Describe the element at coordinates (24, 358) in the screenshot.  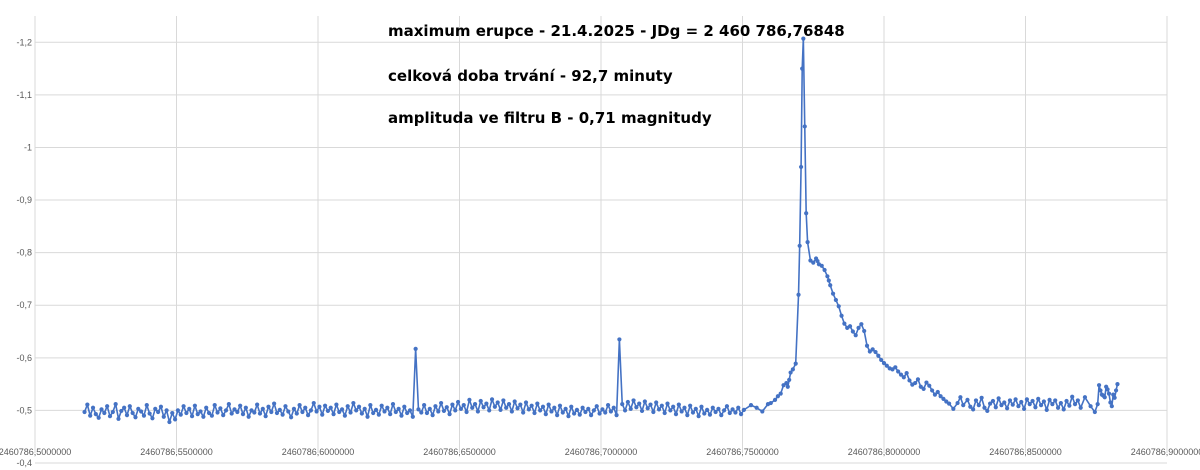
I see `y-tick-label: -0,6` at that location.